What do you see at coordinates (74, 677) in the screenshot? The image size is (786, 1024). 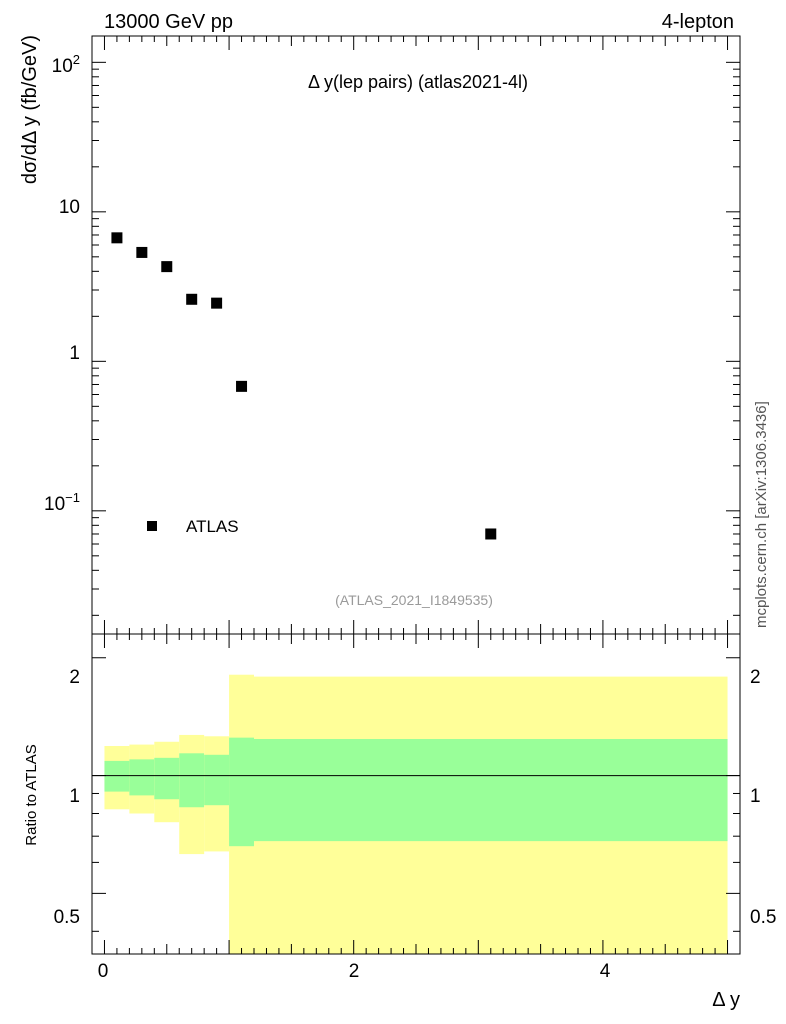 I see `ratio-y-tick-label-2-left: 2` at bounding box center [74, 677].